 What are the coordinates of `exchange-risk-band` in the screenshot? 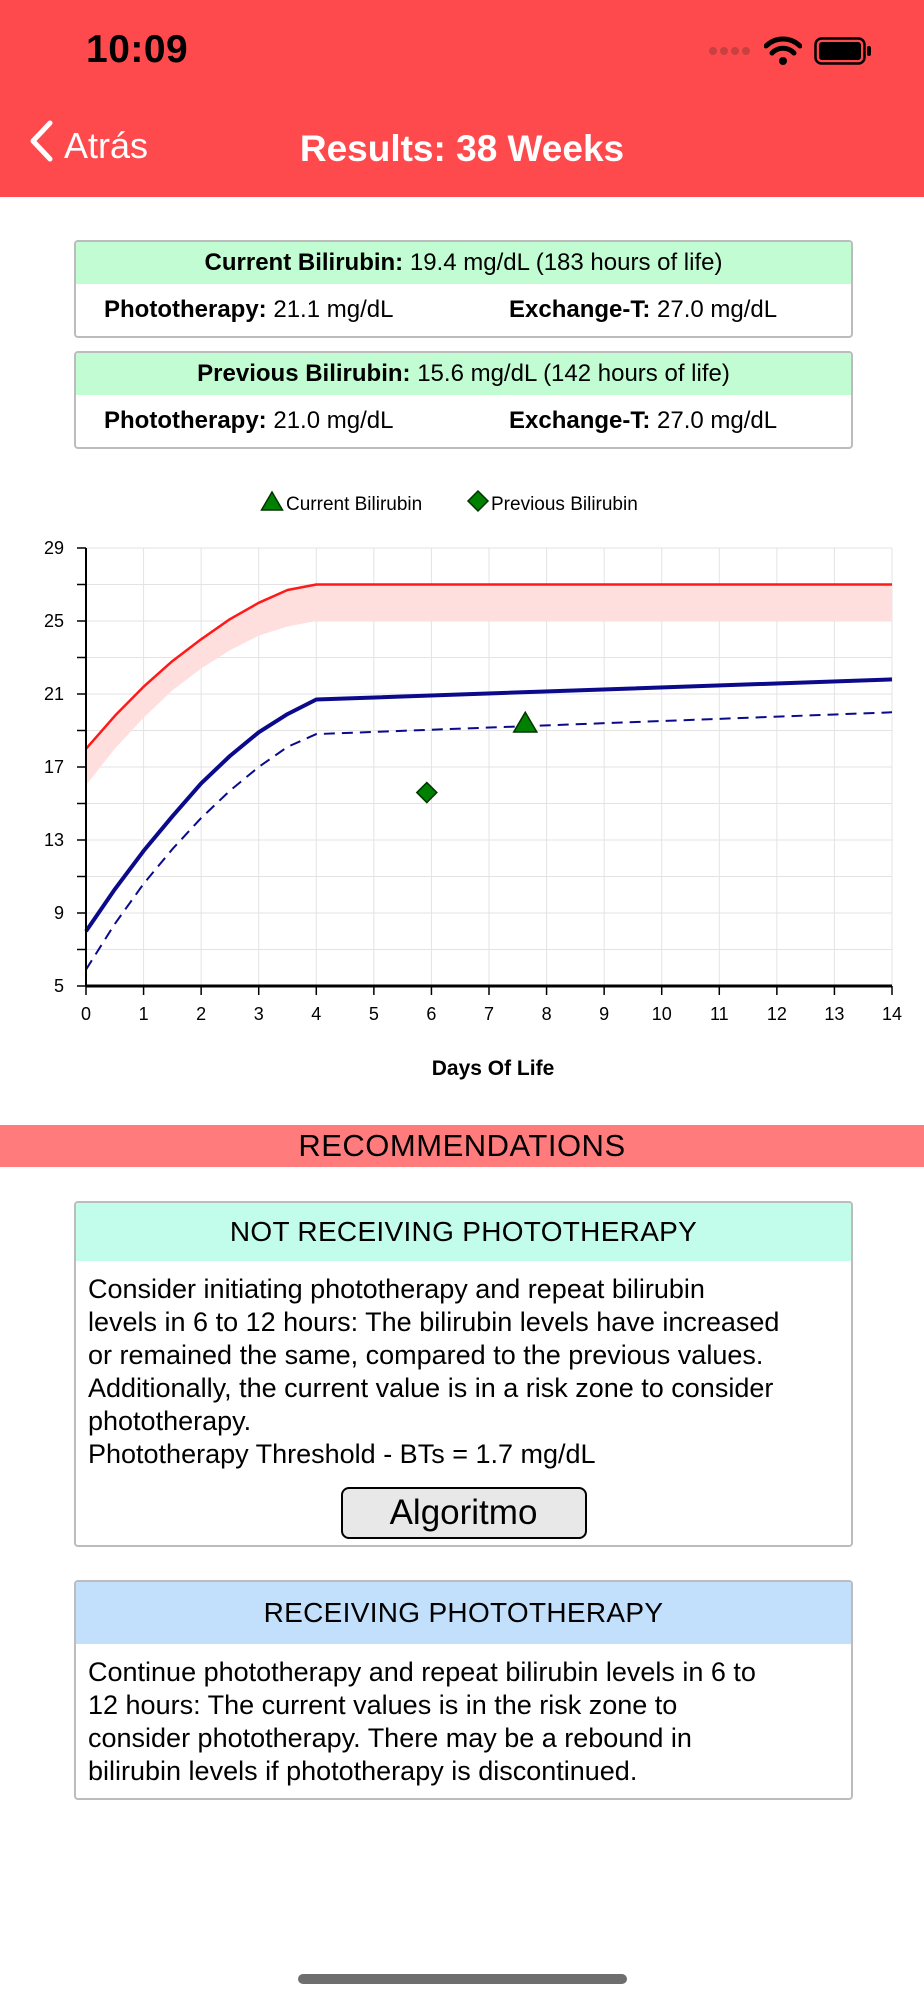 It's located at (489, 685).